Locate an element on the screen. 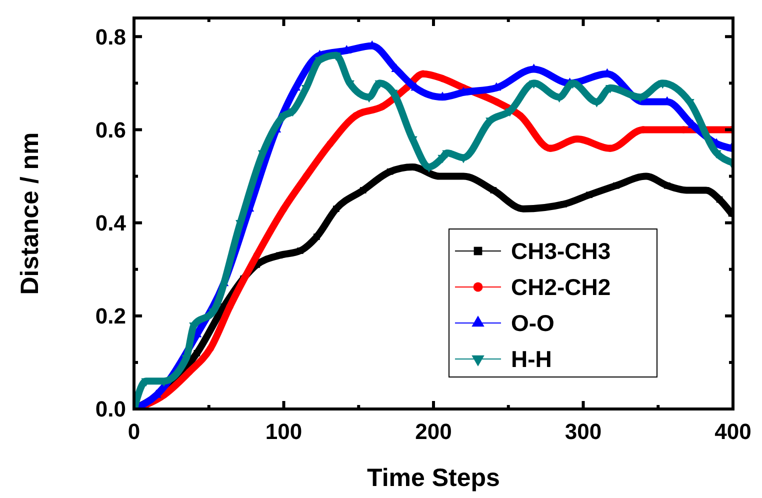 Image resolution: width=762 pixels, height=498 pixels. x-tick-label: 0 is located at coordinates (134, 431).